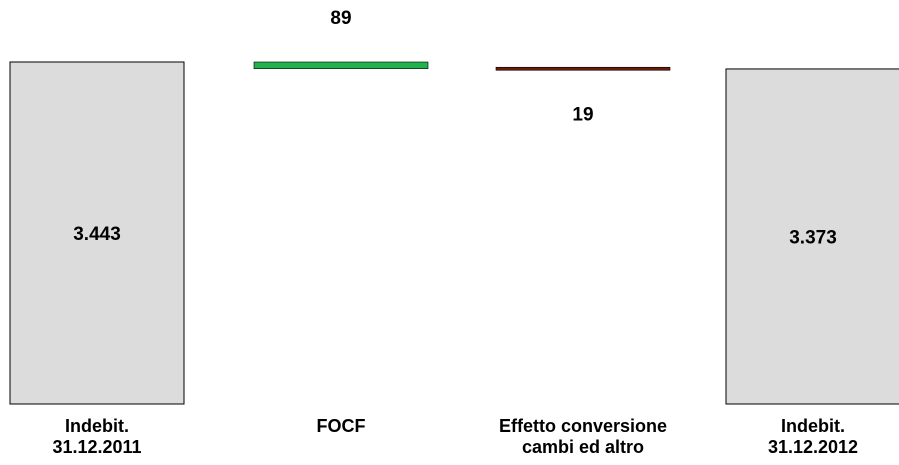 The height and width of the screenshot is (465, 899). Describe the element at coordinates (340, 18) in the screenshot. I see `data-label-1: 89` at that location.